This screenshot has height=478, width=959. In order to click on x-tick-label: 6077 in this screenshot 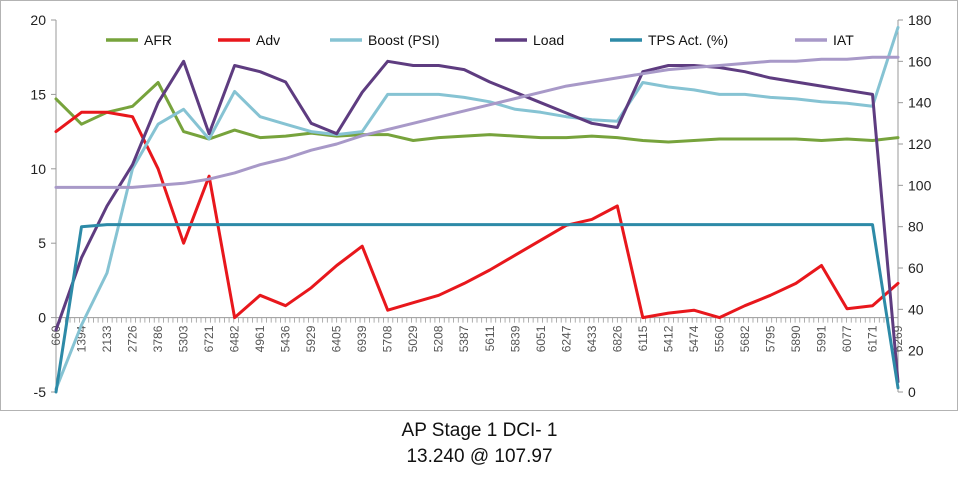, I will do `click(847, 338)`.